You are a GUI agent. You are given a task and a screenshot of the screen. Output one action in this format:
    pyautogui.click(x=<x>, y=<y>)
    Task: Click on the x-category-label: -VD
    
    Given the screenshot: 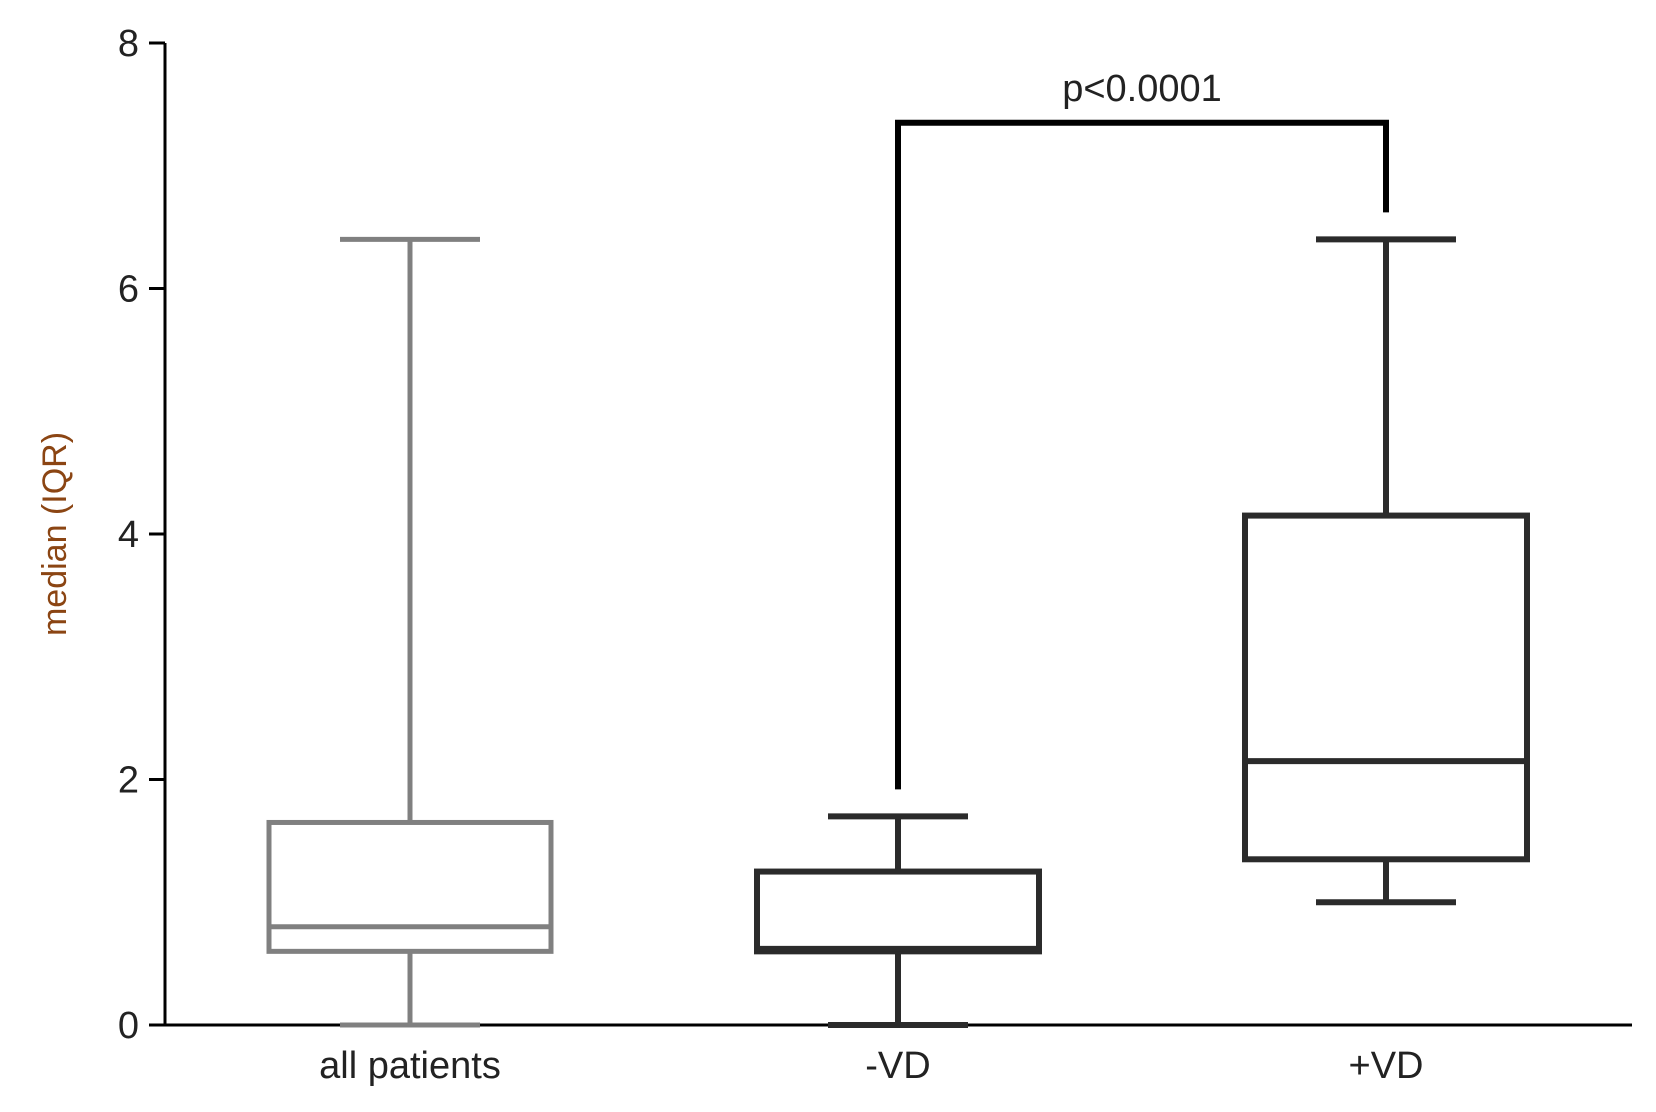 What is the action you would take?
    pyautogui.click(x=897, y=1066)
    